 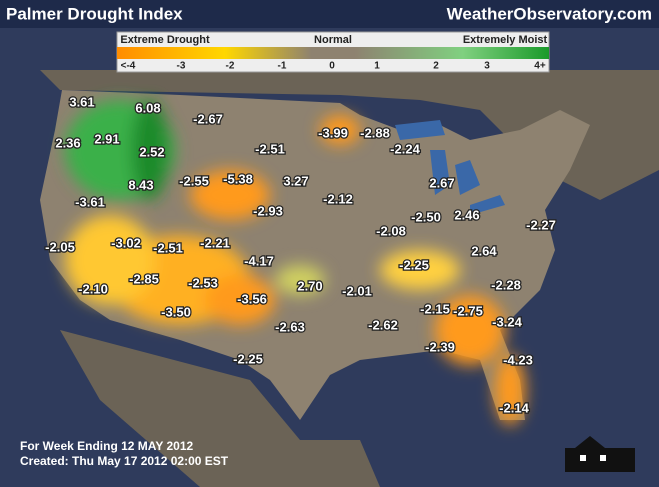 What do you see at coordinates (450, 167) in the screenshot?
I see `great-lakes` at bounding box center [450, 167].